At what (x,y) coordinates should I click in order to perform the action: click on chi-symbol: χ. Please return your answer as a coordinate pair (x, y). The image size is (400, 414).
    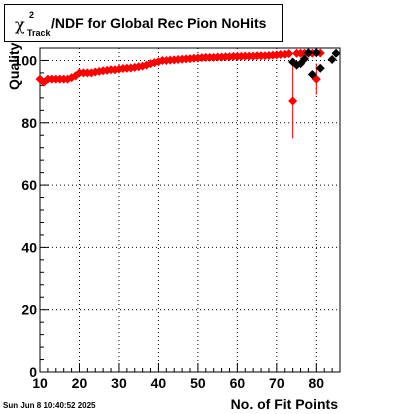
    Looking at the image, I should click on (20, 24).